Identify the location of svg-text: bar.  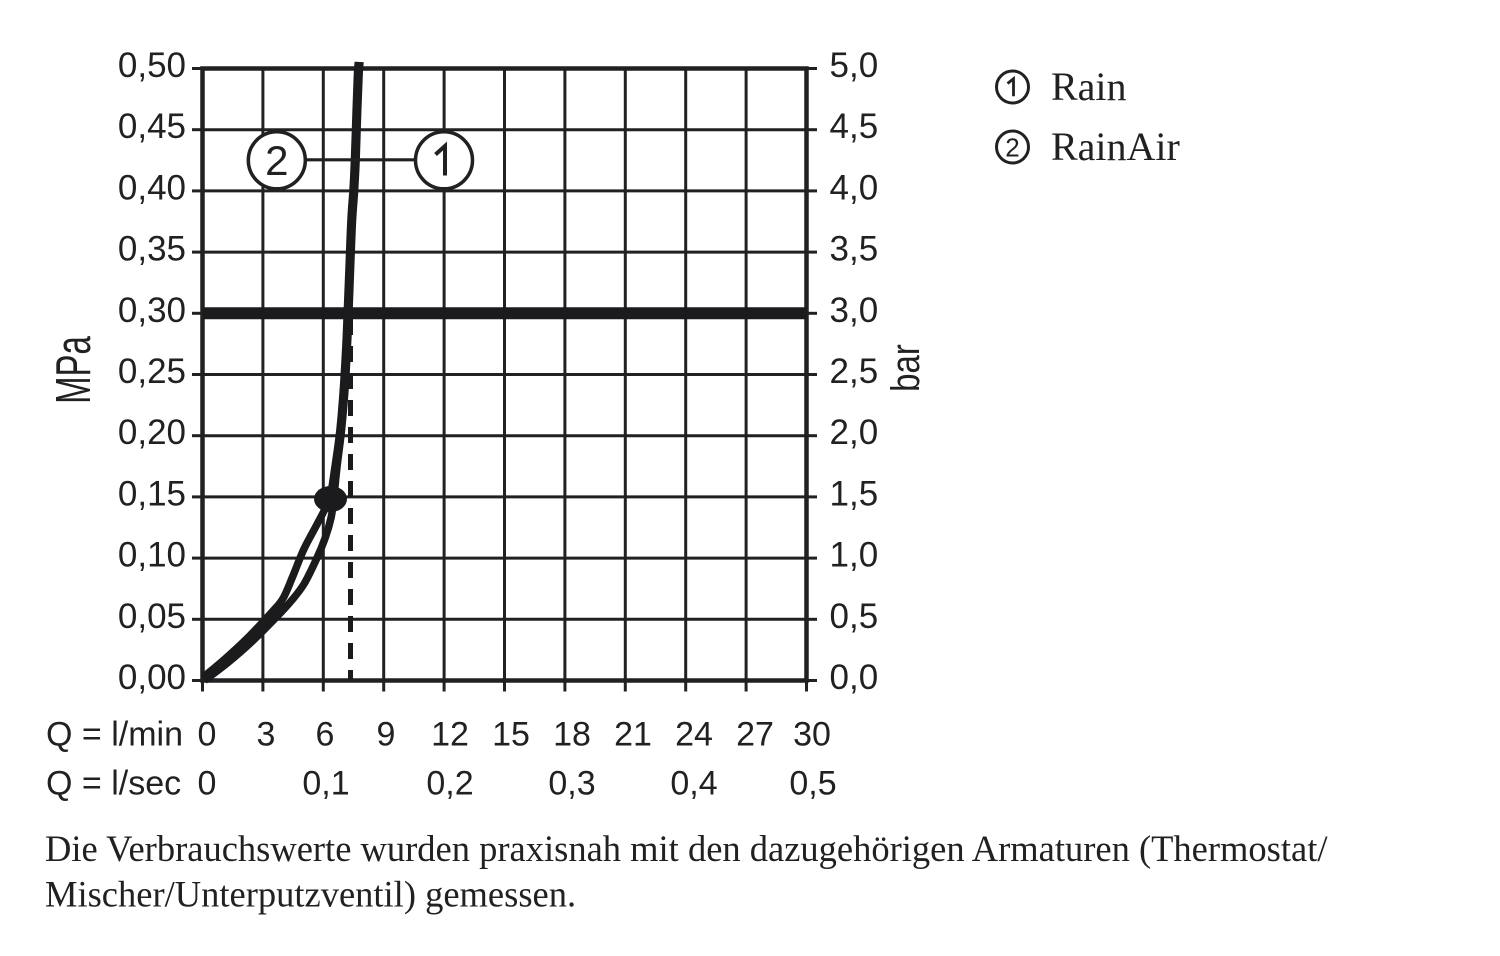
(905, 368).